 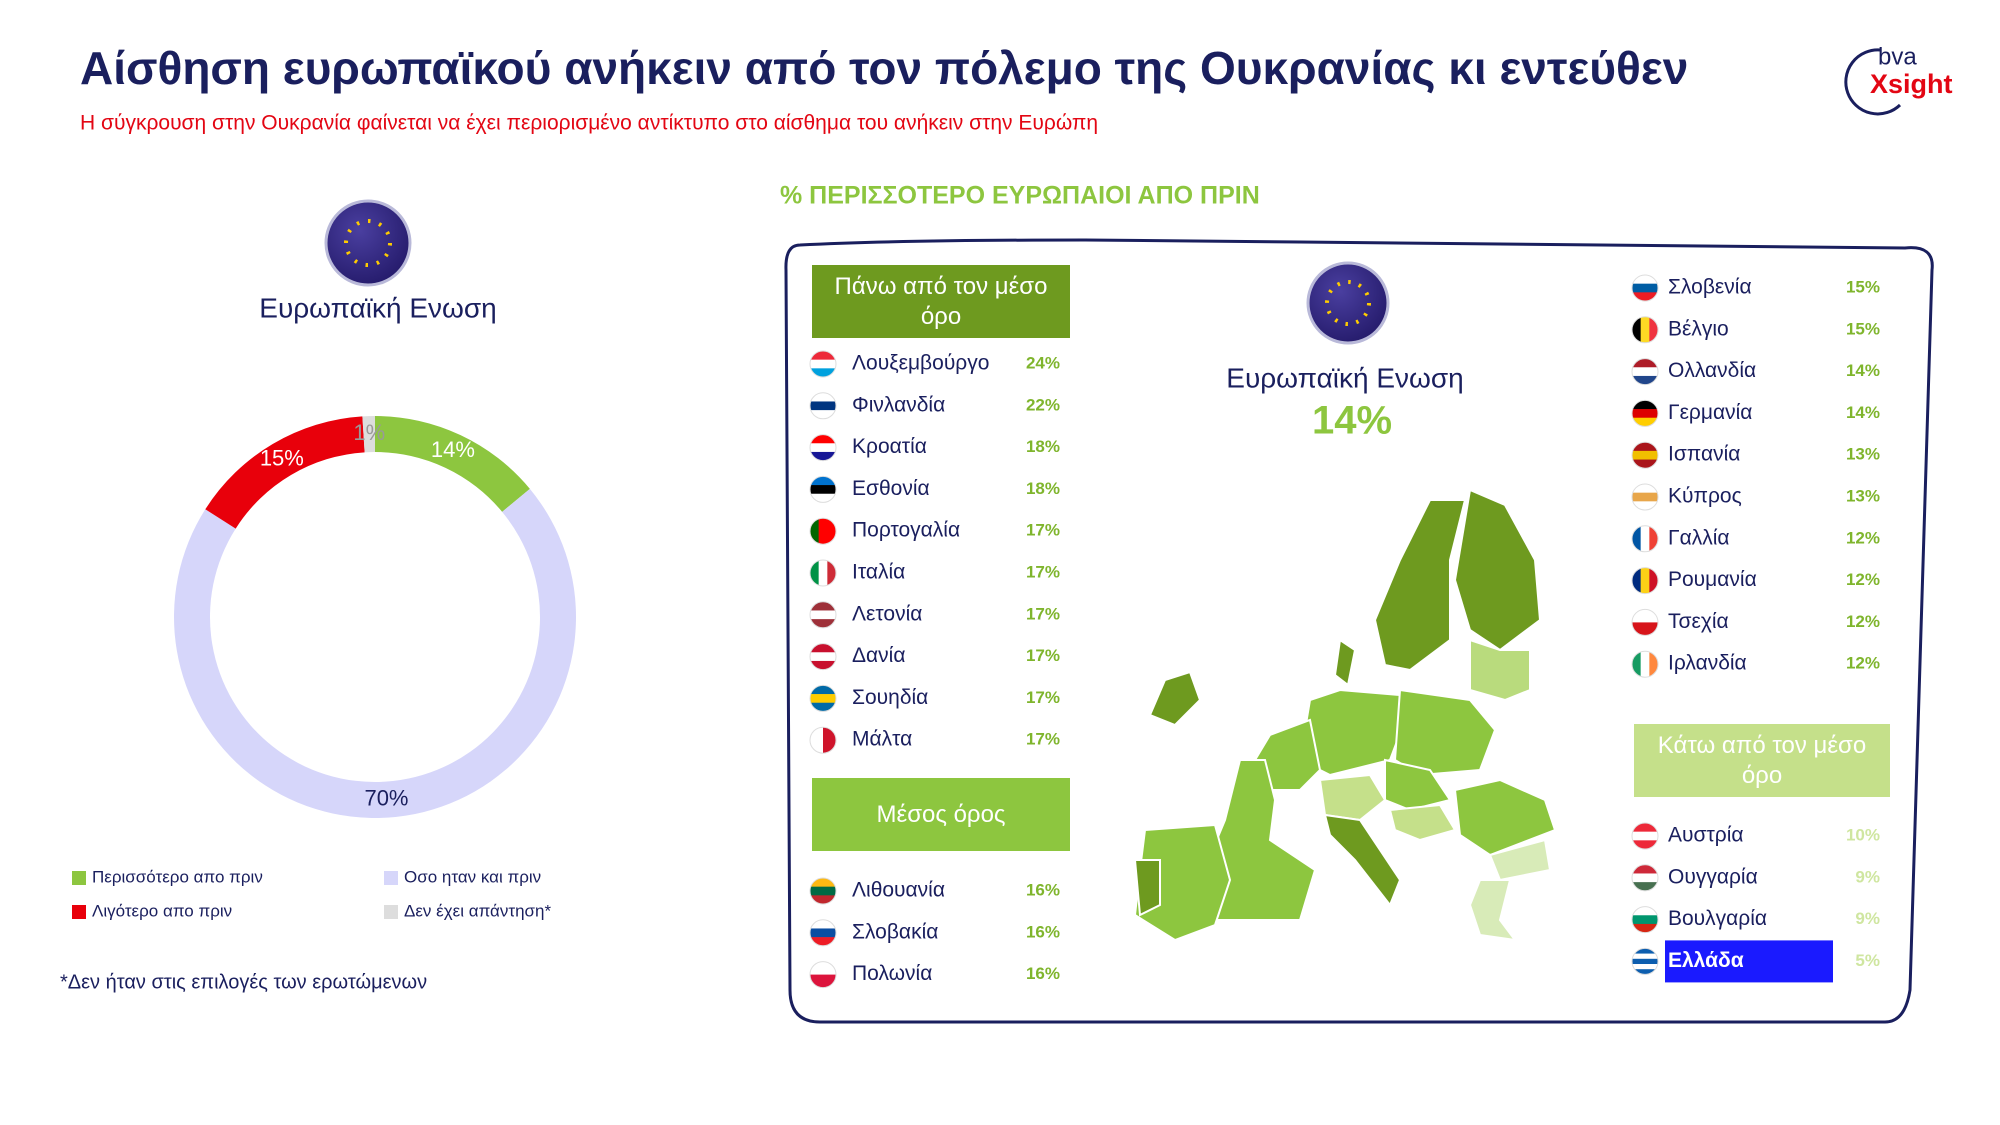 I want to click on highlight, so click(x=1749, y=961).